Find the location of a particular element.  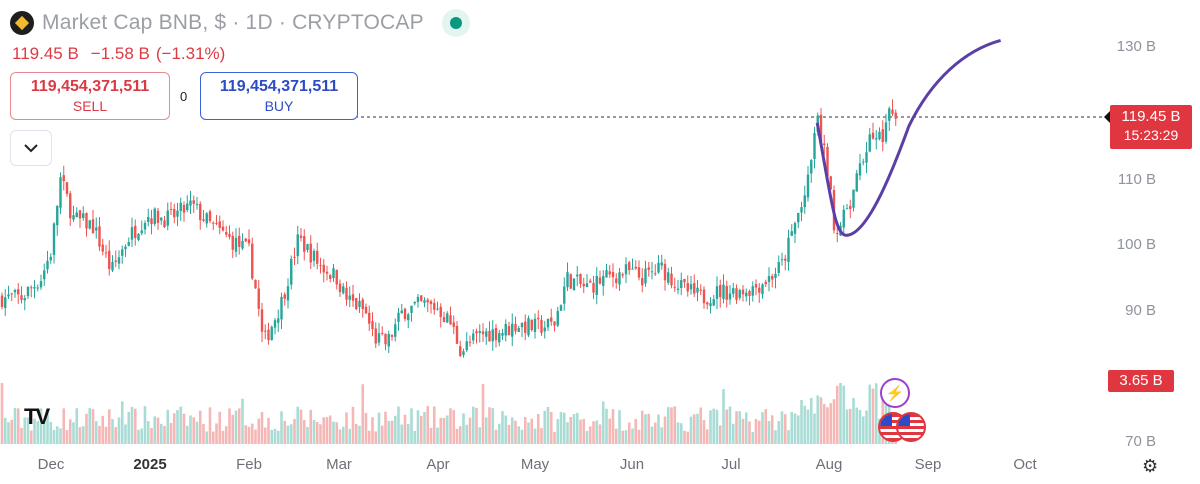

settings-icon: ⚙ is located at coordinates (1150, 466).